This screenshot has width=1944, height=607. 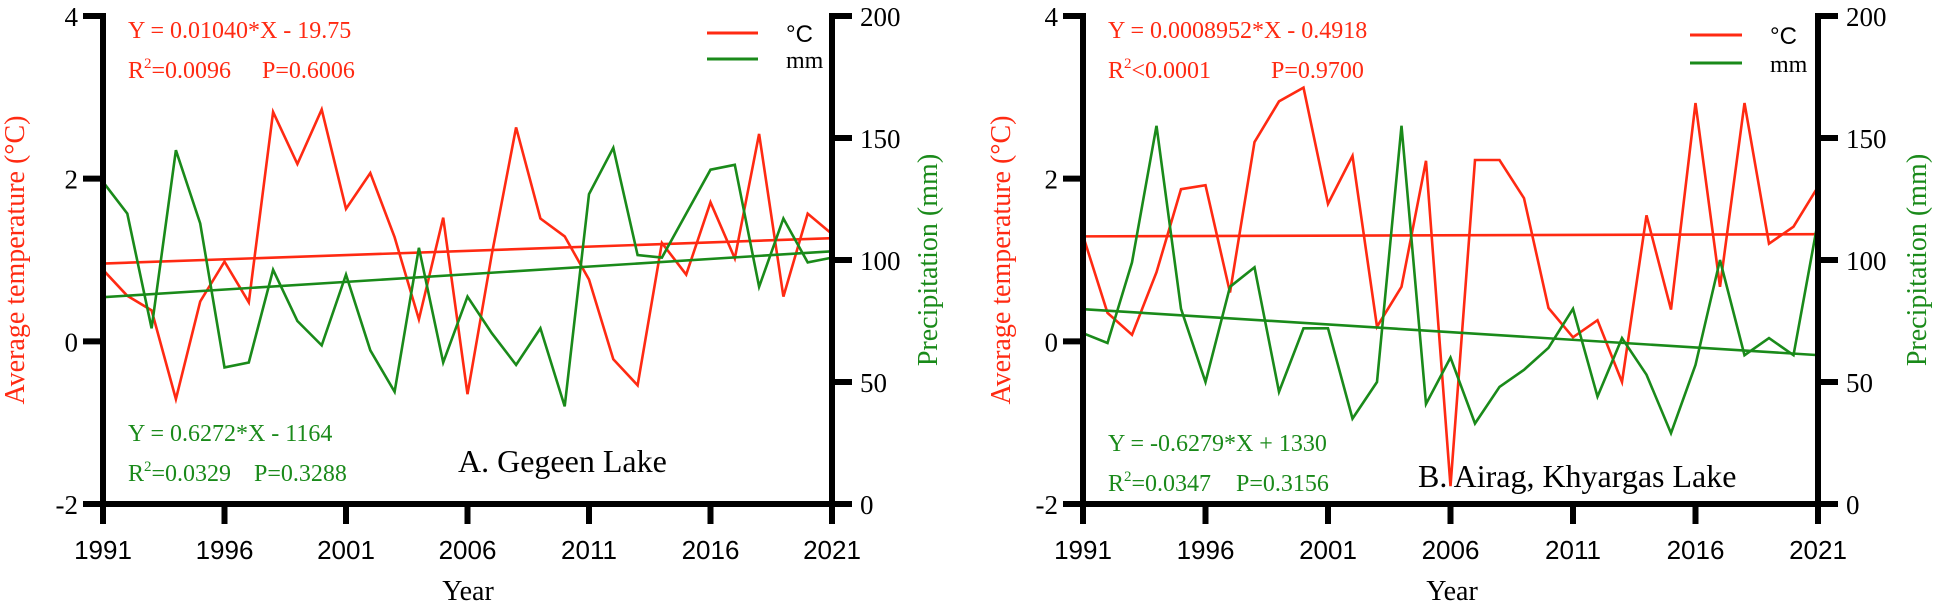 I want to click on precipitation-equation: Y = -0.6279*X + 1330, so click(x=1217, y=444).